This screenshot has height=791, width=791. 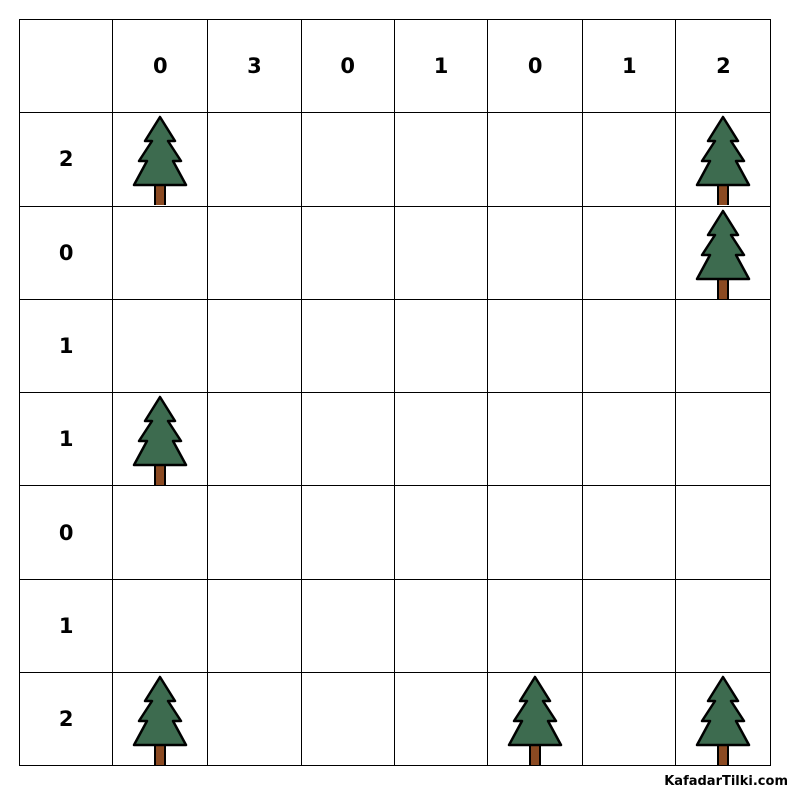 What do you see at coordinates (66, 66) in the screenshot?
I see `corner-cell` at bounding box center [66, 66].